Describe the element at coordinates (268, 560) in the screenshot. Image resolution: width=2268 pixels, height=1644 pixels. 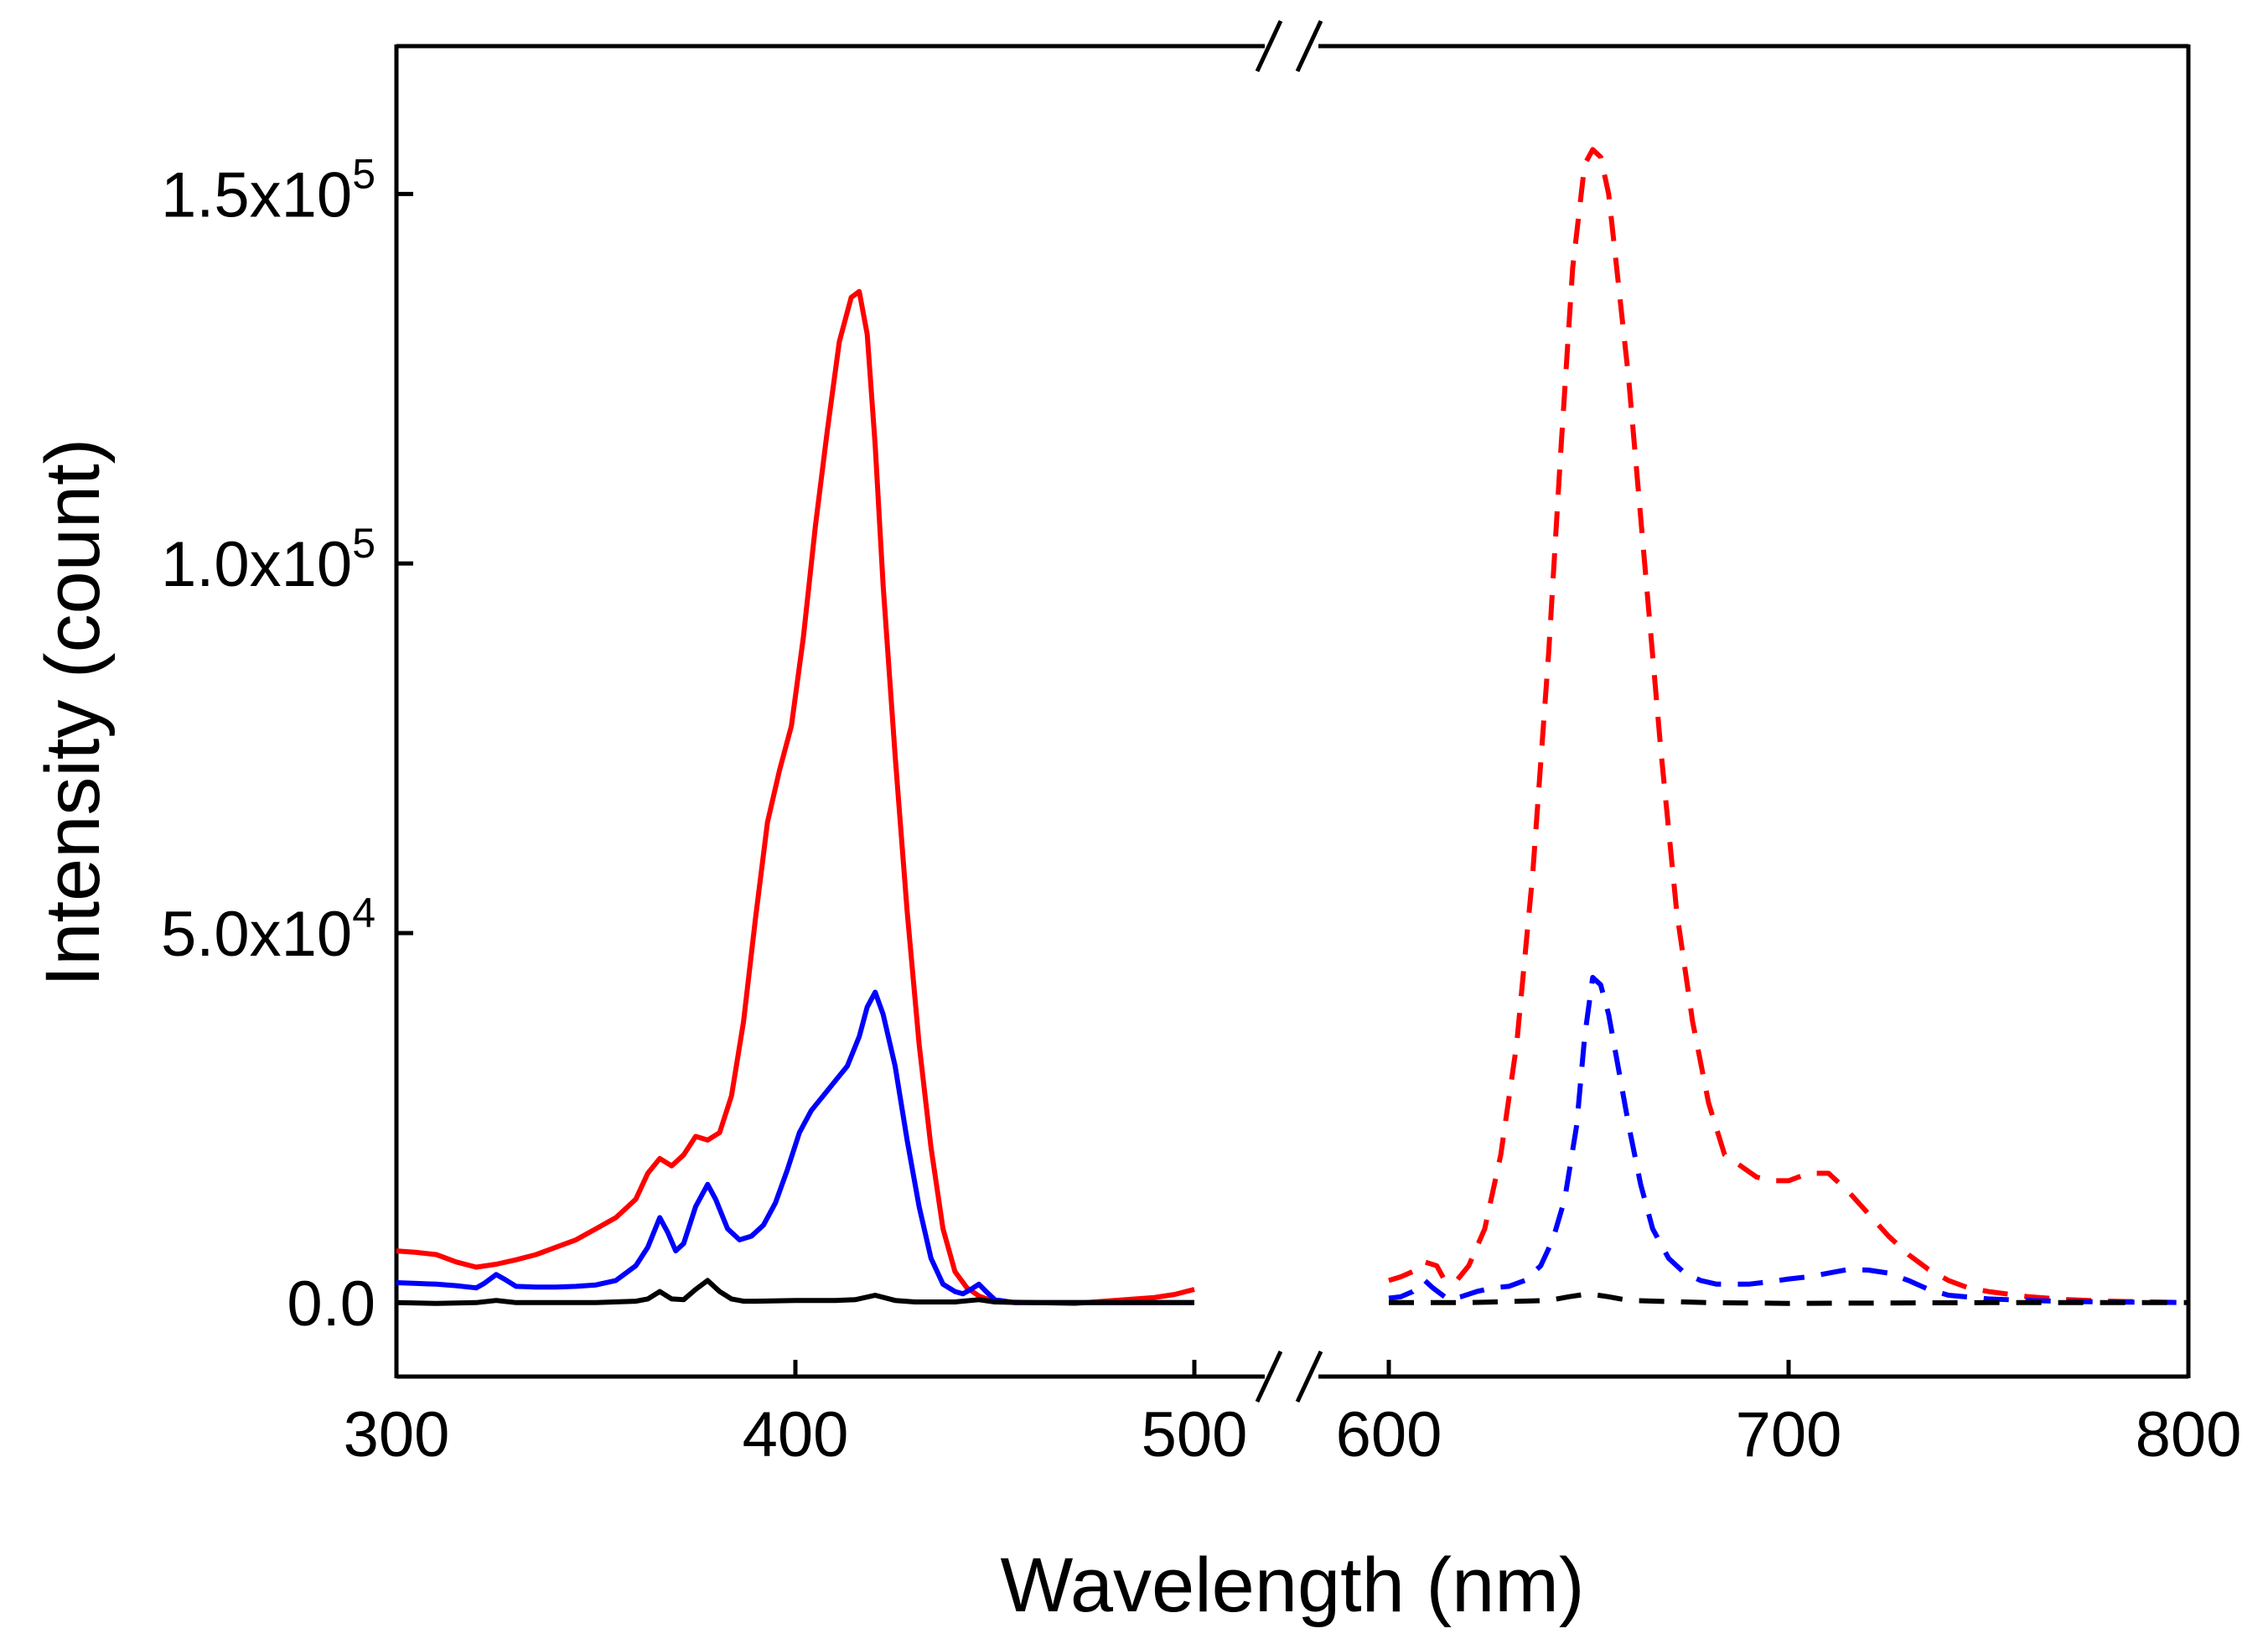
I see `y-tick-label: 1.0x10⁵` at that location.